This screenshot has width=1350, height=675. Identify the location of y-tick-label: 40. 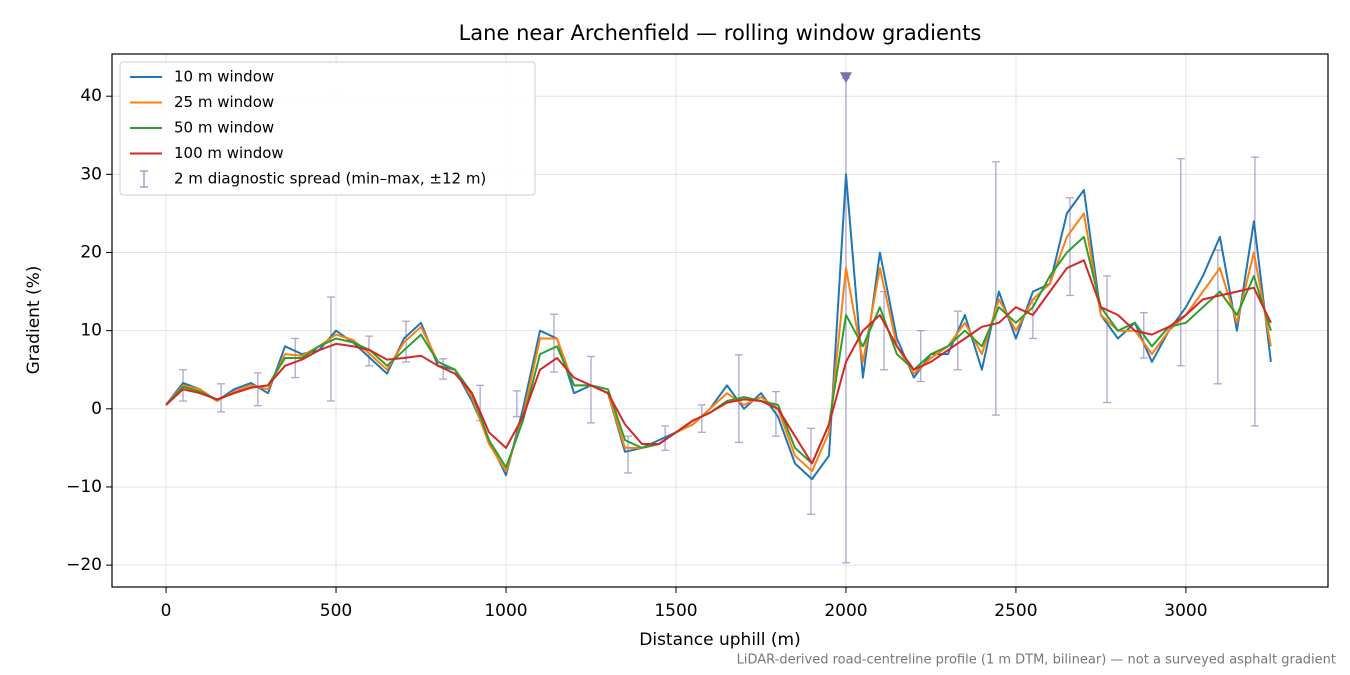
(91, 96).